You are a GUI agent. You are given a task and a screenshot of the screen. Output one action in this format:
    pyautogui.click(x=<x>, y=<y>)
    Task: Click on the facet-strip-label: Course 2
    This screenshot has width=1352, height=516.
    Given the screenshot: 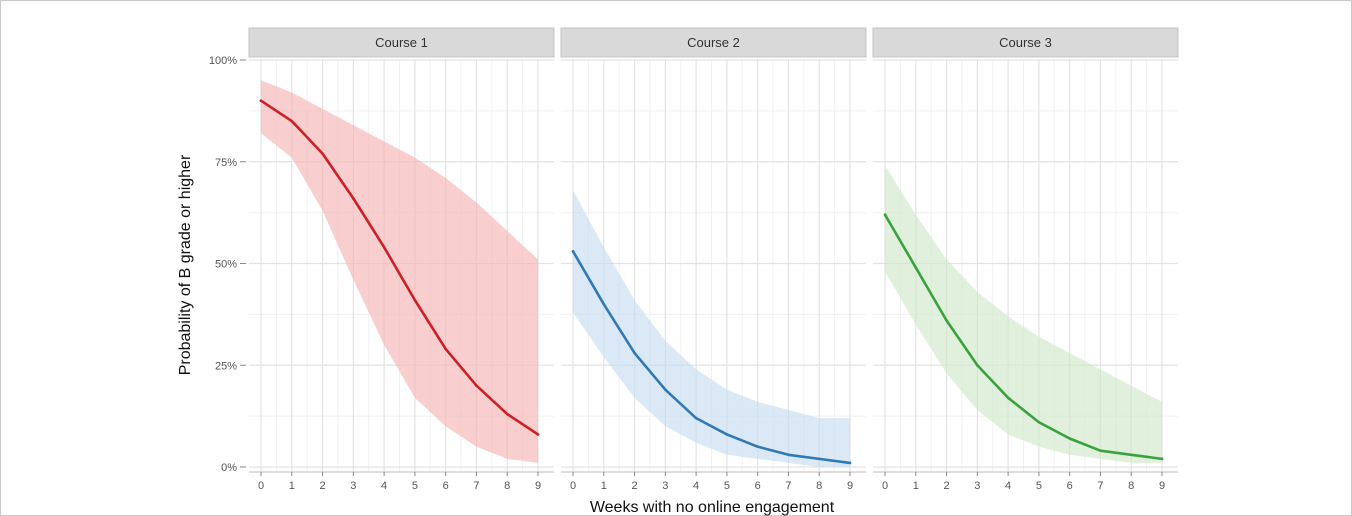 What is the action you would take?
    pyautogui.click(x=713, y=42)
    